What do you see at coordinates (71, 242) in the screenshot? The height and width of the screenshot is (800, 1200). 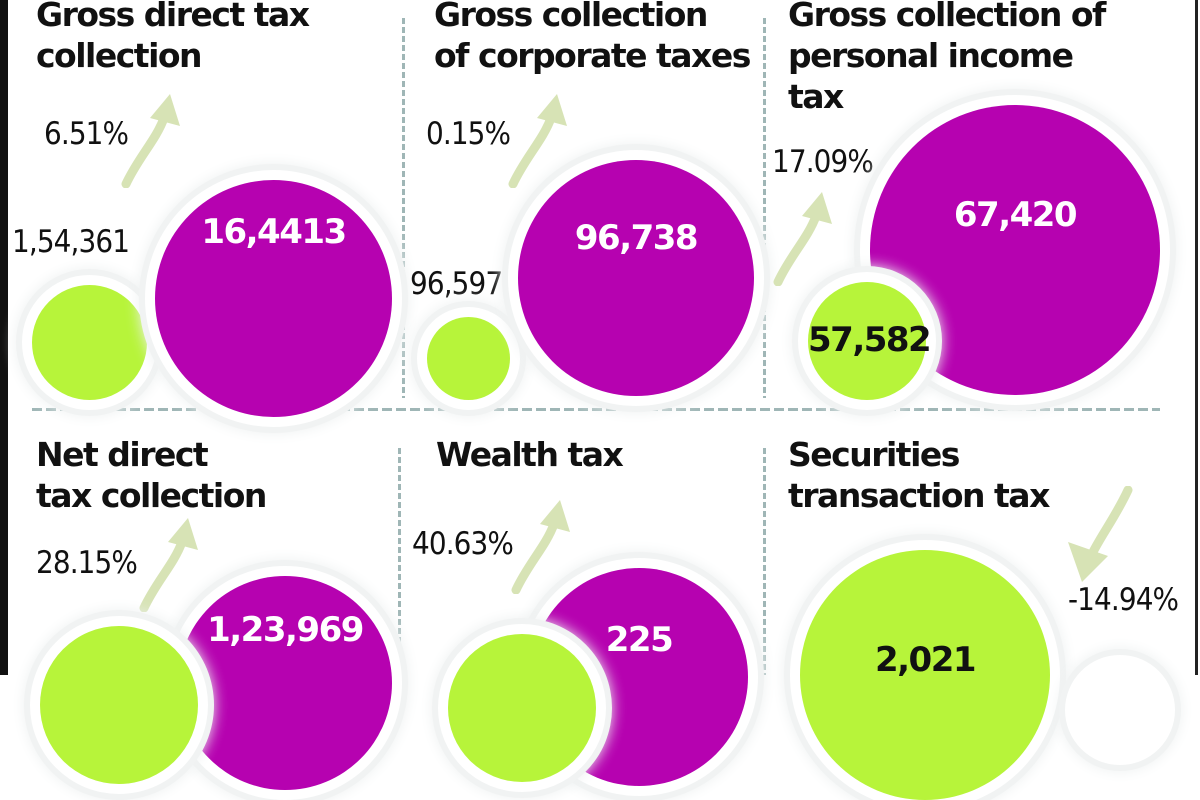 I see `previous-value-label: 1,54,361` at bounding box center [71, 242].